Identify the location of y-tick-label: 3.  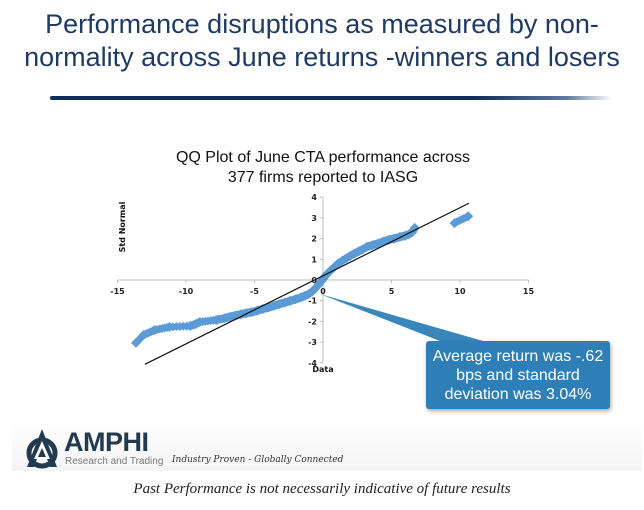
(314, 218).